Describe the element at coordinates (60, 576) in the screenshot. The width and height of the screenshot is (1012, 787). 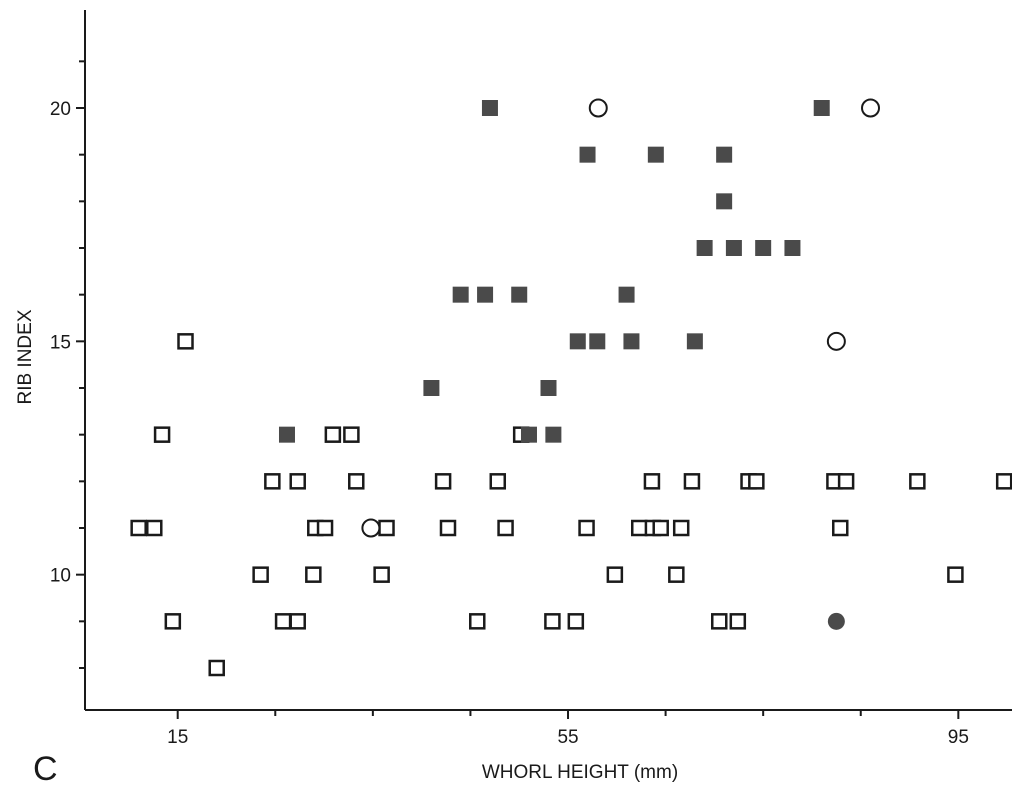
I see `y-tick-label: 10` at that location.